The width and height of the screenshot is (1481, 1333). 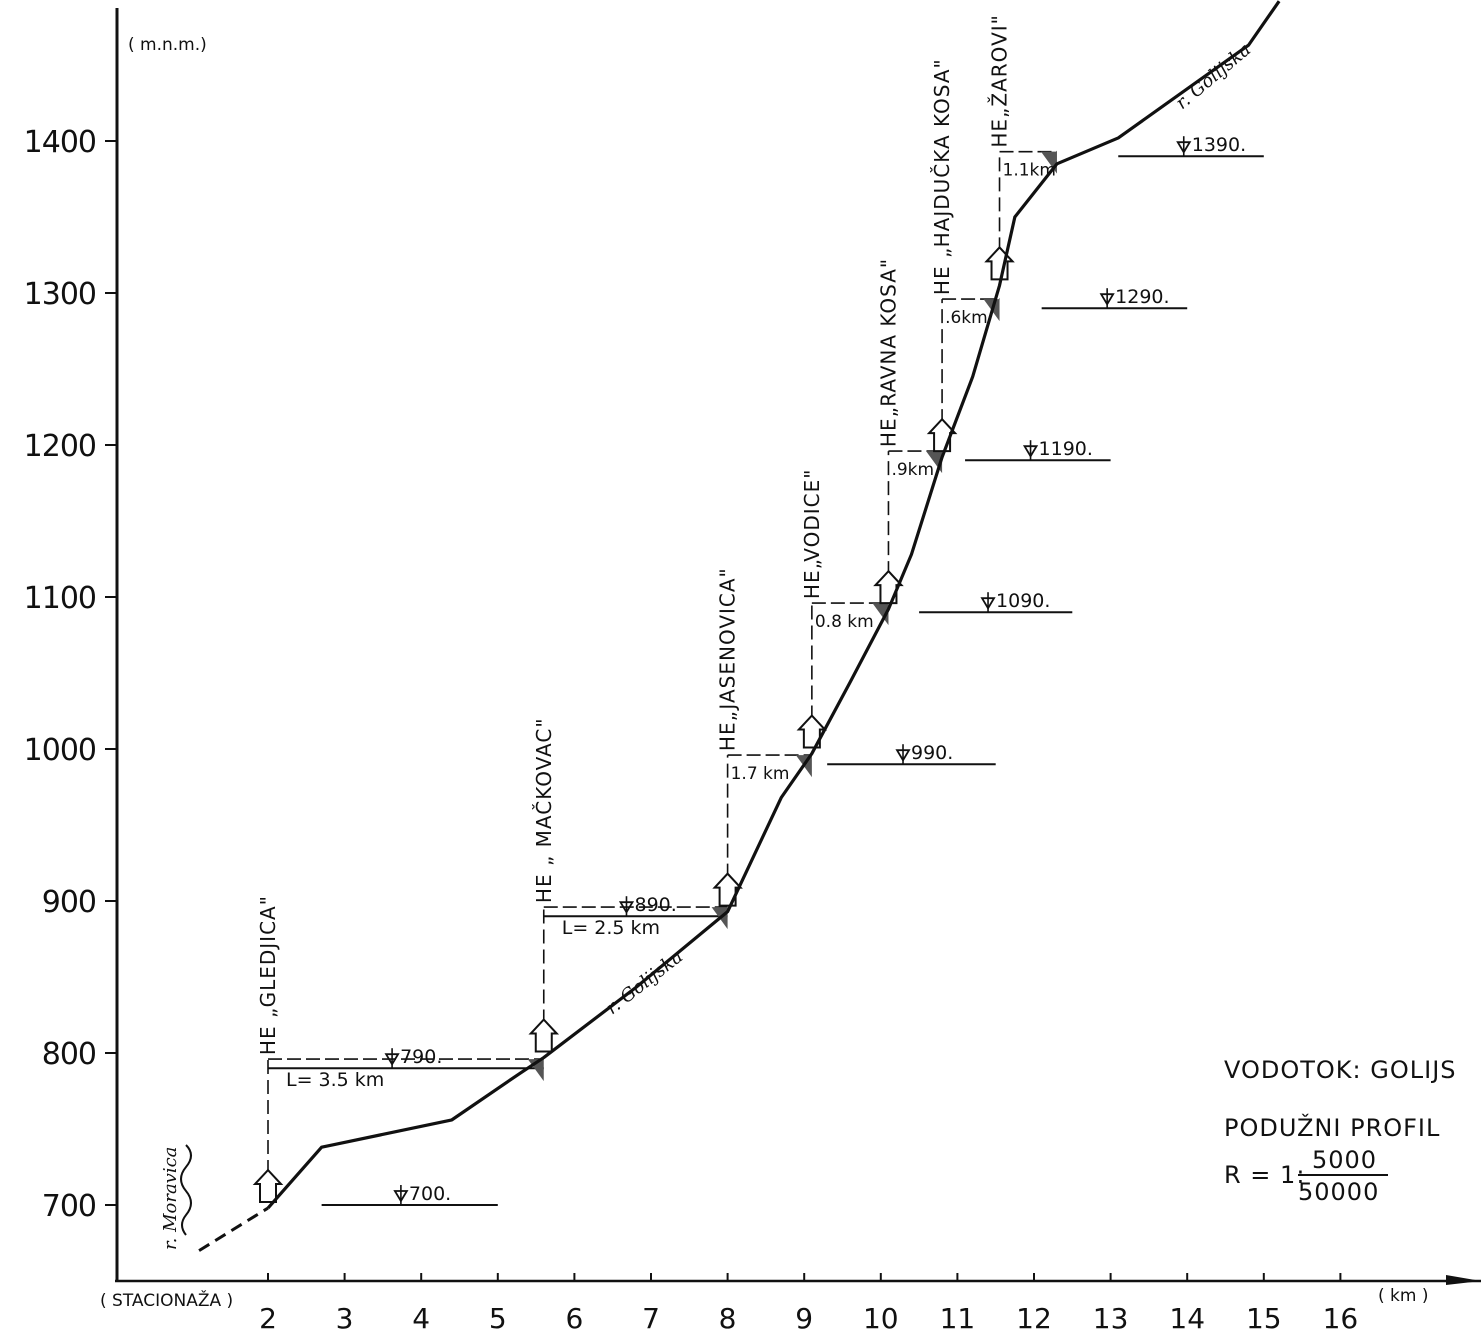 I want to click on x-tick-label: 8, so click(x=728, y=1317).